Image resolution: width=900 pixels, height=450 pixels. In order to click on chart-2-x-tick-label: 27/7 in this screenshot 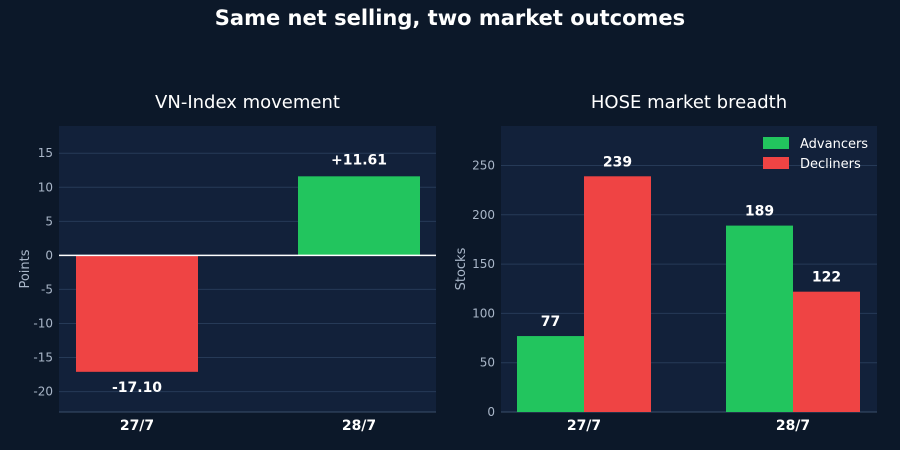, I will do `click(584, 426)`.